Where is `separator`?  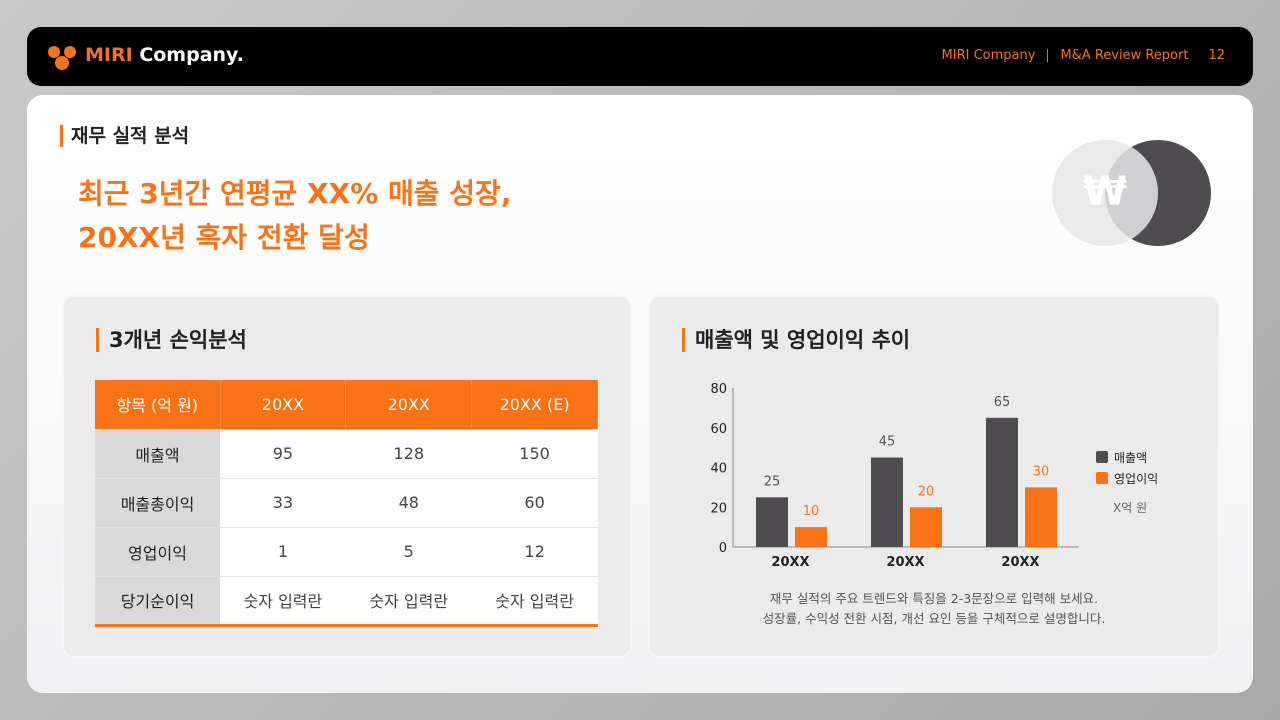
separator is located at coordinates (1048, 55).